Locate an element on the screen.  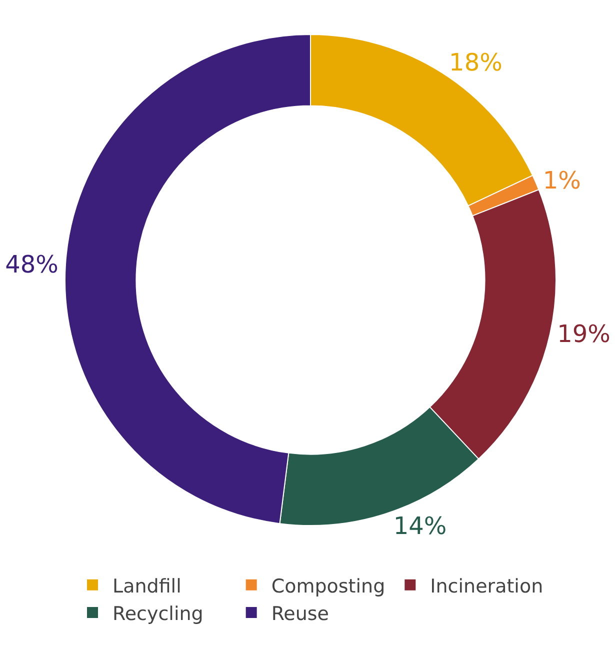
legend-label: Landfill is located at coordinates (147, 586).